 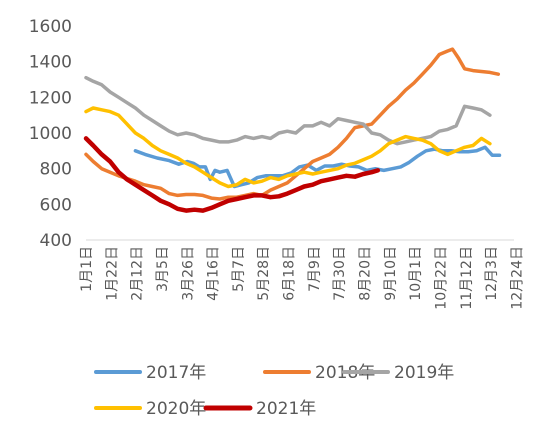 What do you see at coordinates (416, 273) in the screenshot?
I see `x-tick-label: 10月1日` at bounding box center [416, 273].